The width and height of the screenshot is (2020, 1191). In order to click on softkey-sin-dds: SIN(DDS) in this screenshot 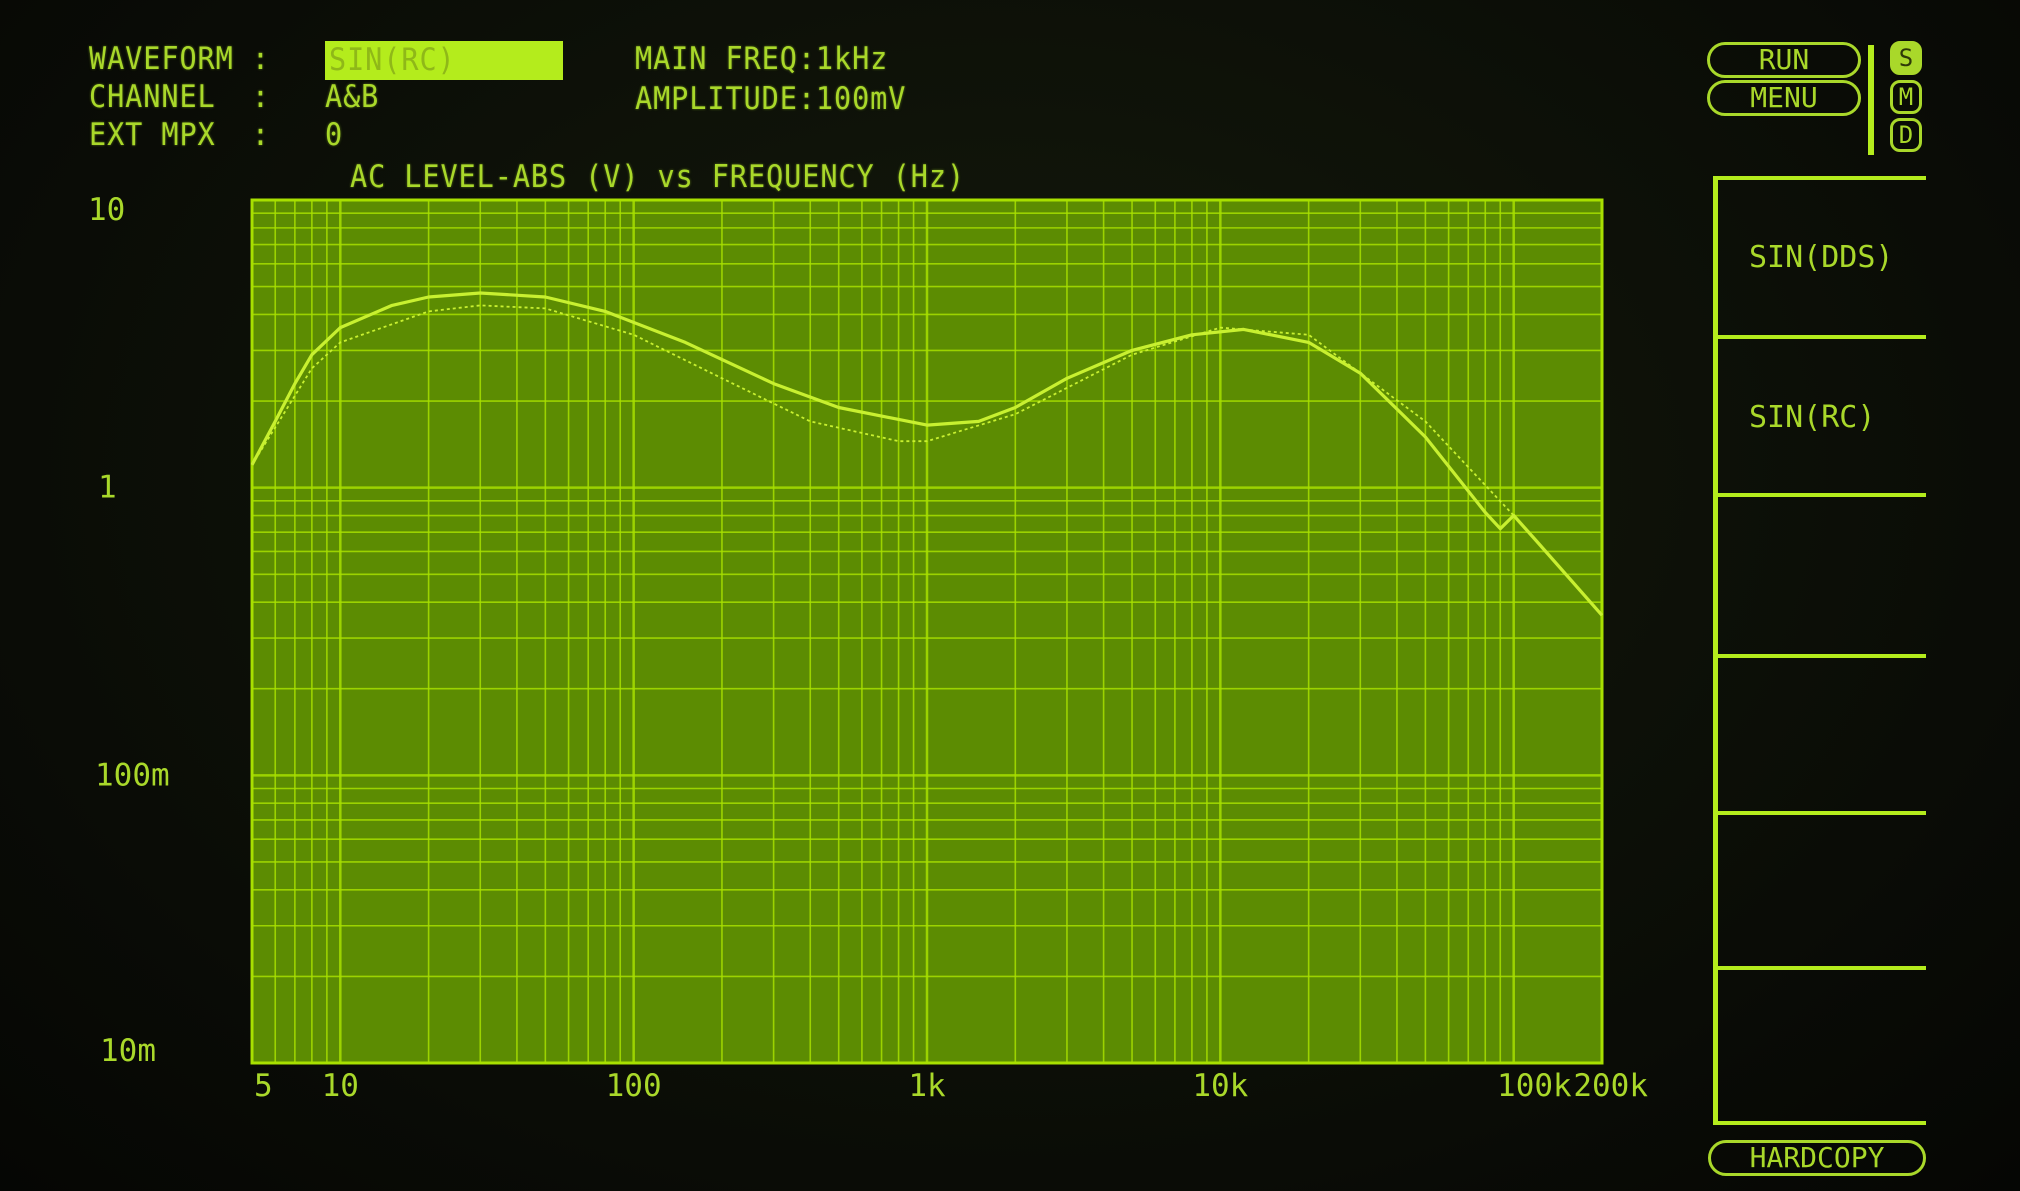, I will do `click(1821, 257)`.